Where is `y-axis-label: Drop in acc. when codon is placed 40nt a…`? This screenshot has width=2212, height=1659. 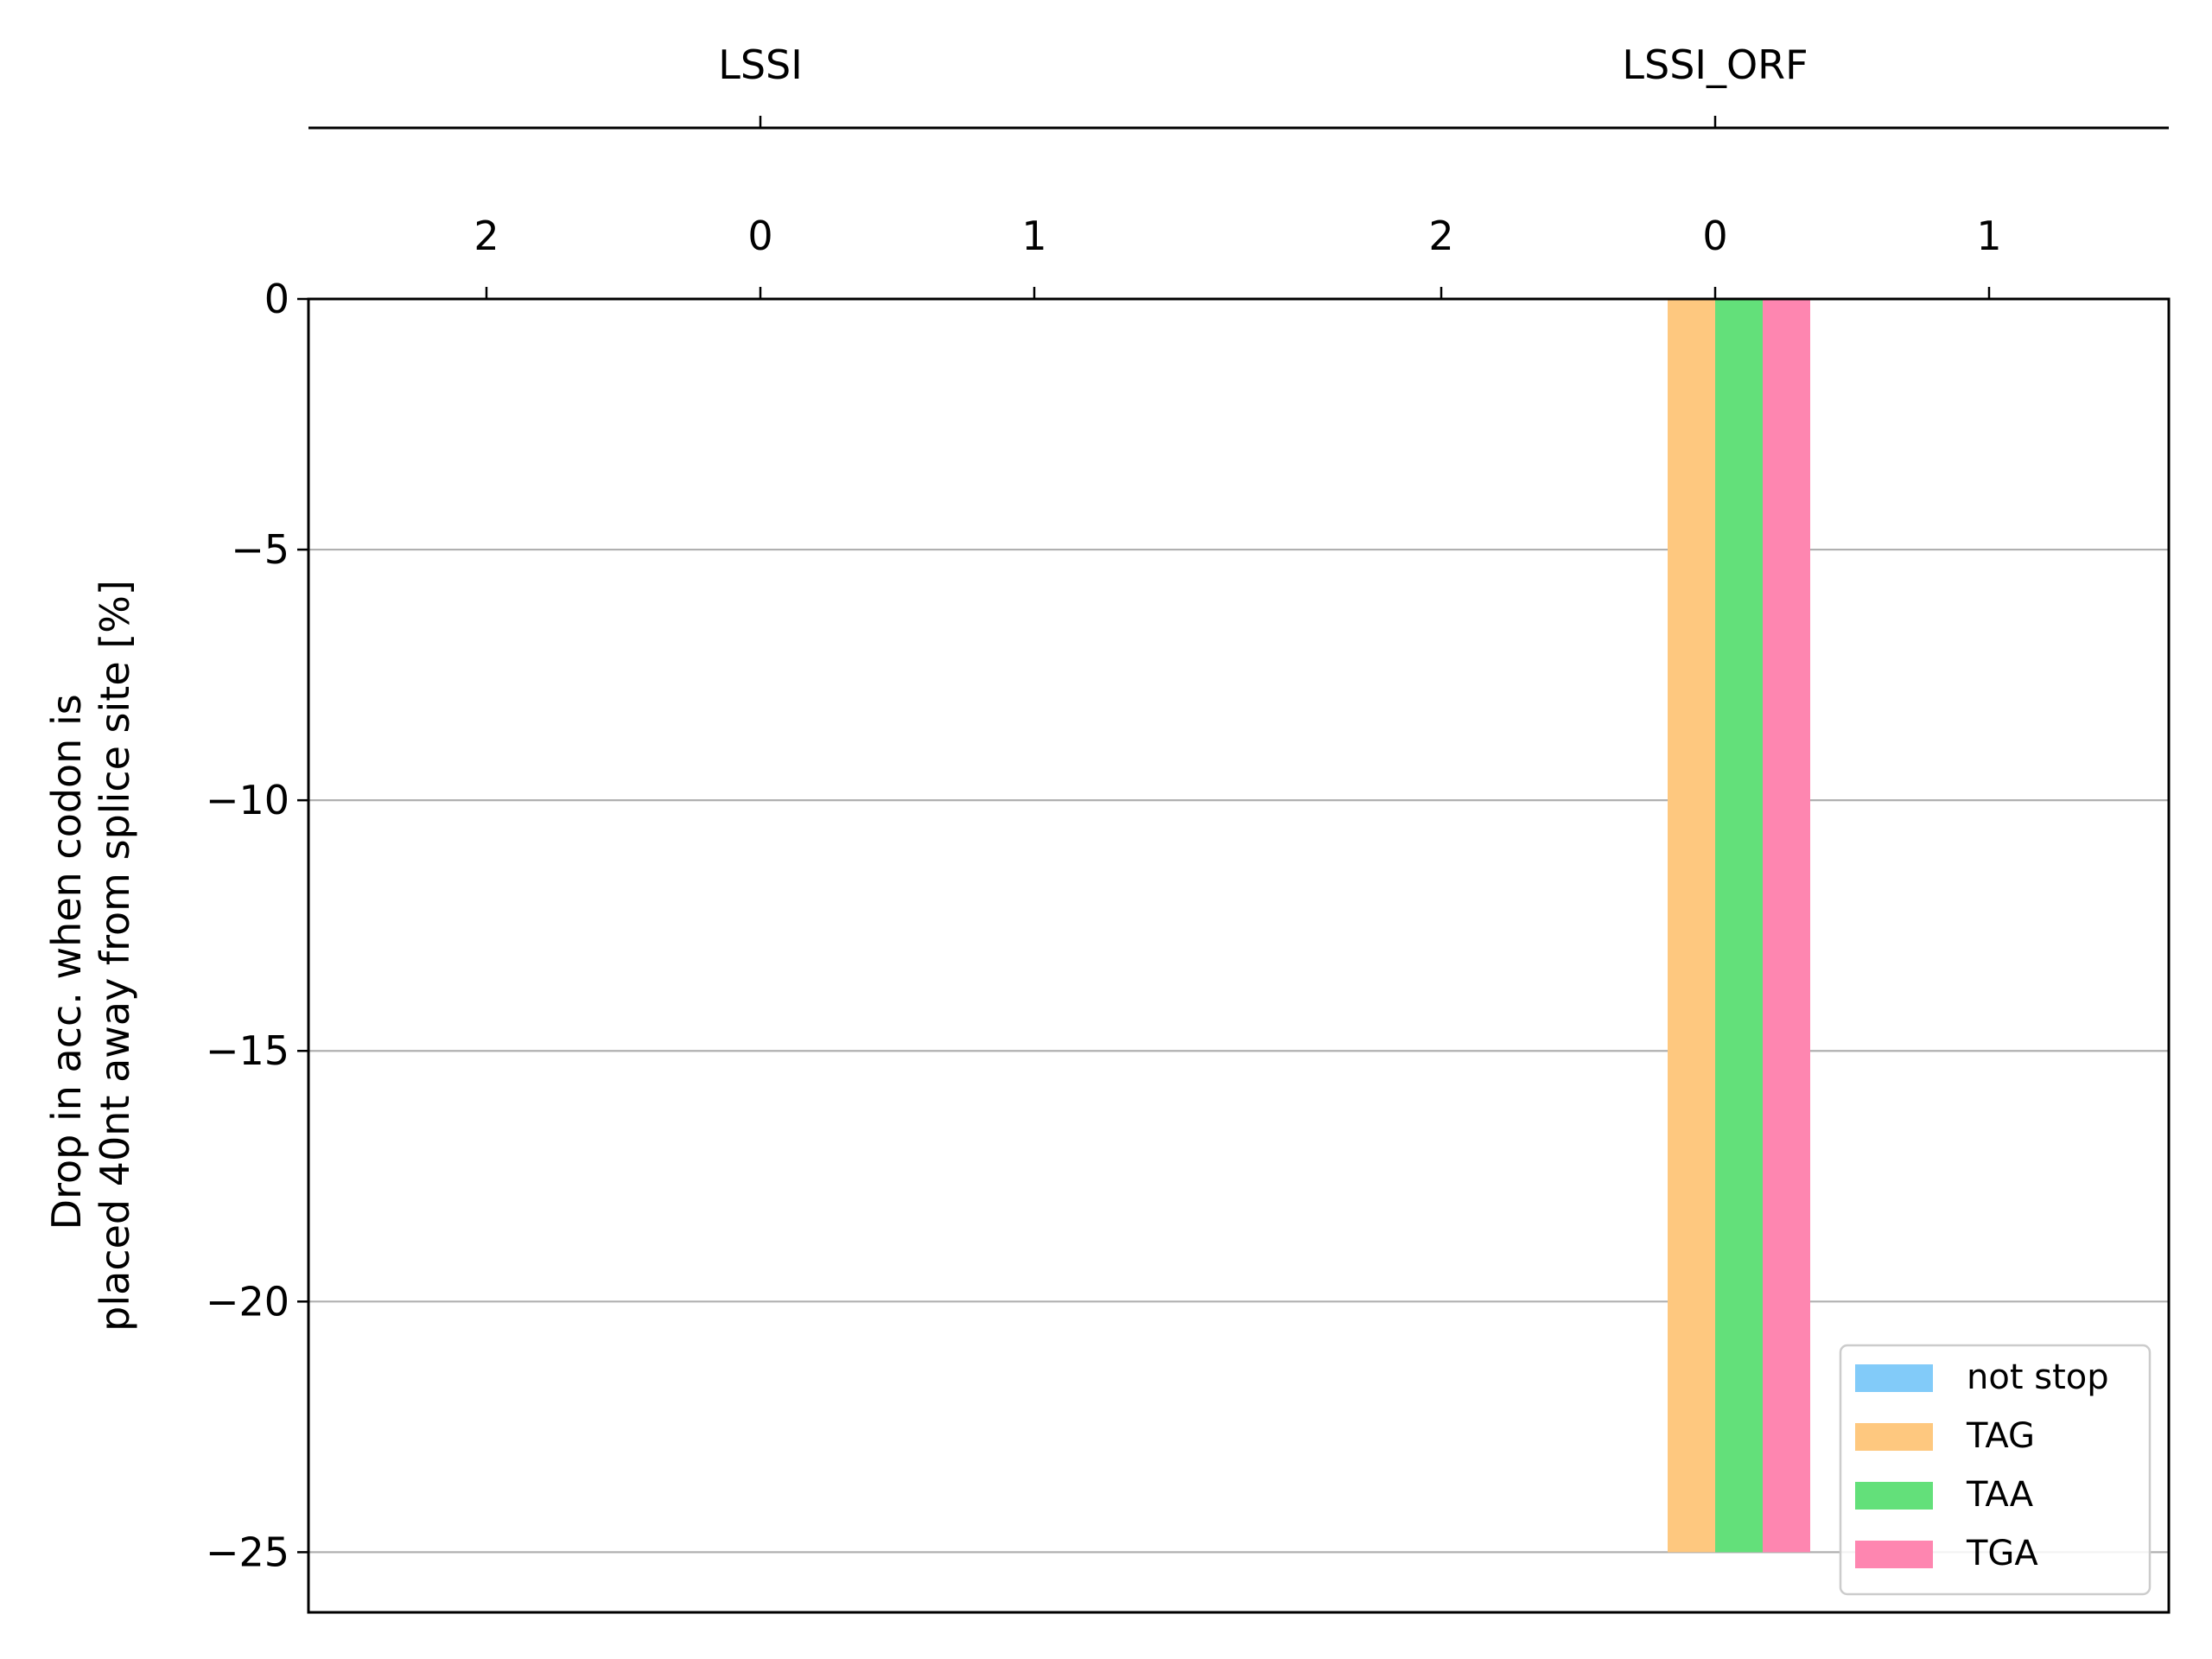
y-axis-label: Drop in acc. when codon is placed 40nt a… is located at coordinates (90, 956).